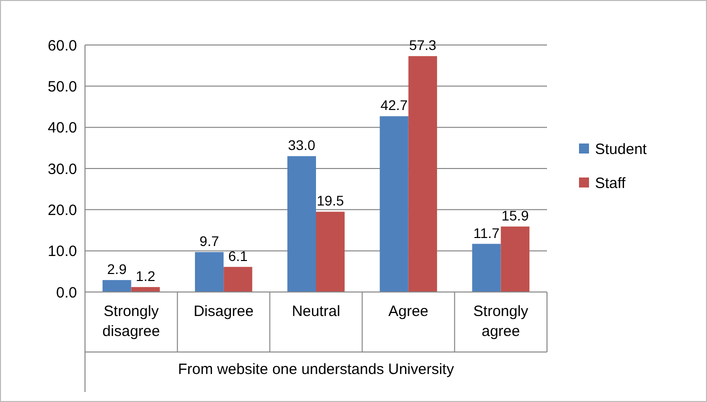 This screenshot has height=402, width=707. Describe the element at coordinates (316, 369) in the screenshot. I see `x-axis-title: From website one understands University` at that location.